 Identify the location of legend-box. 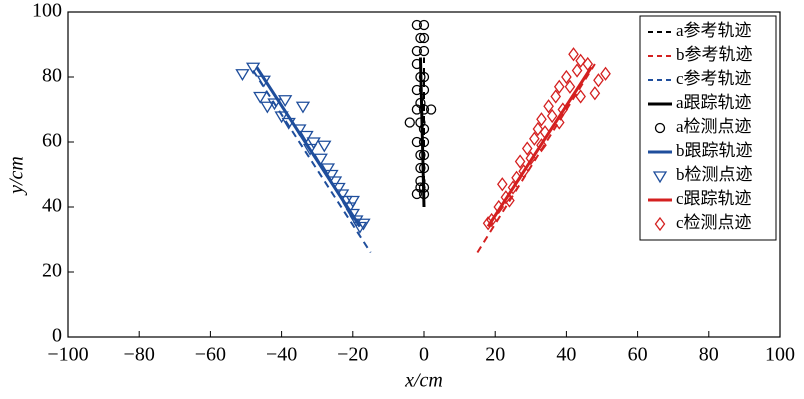
(708, 128).